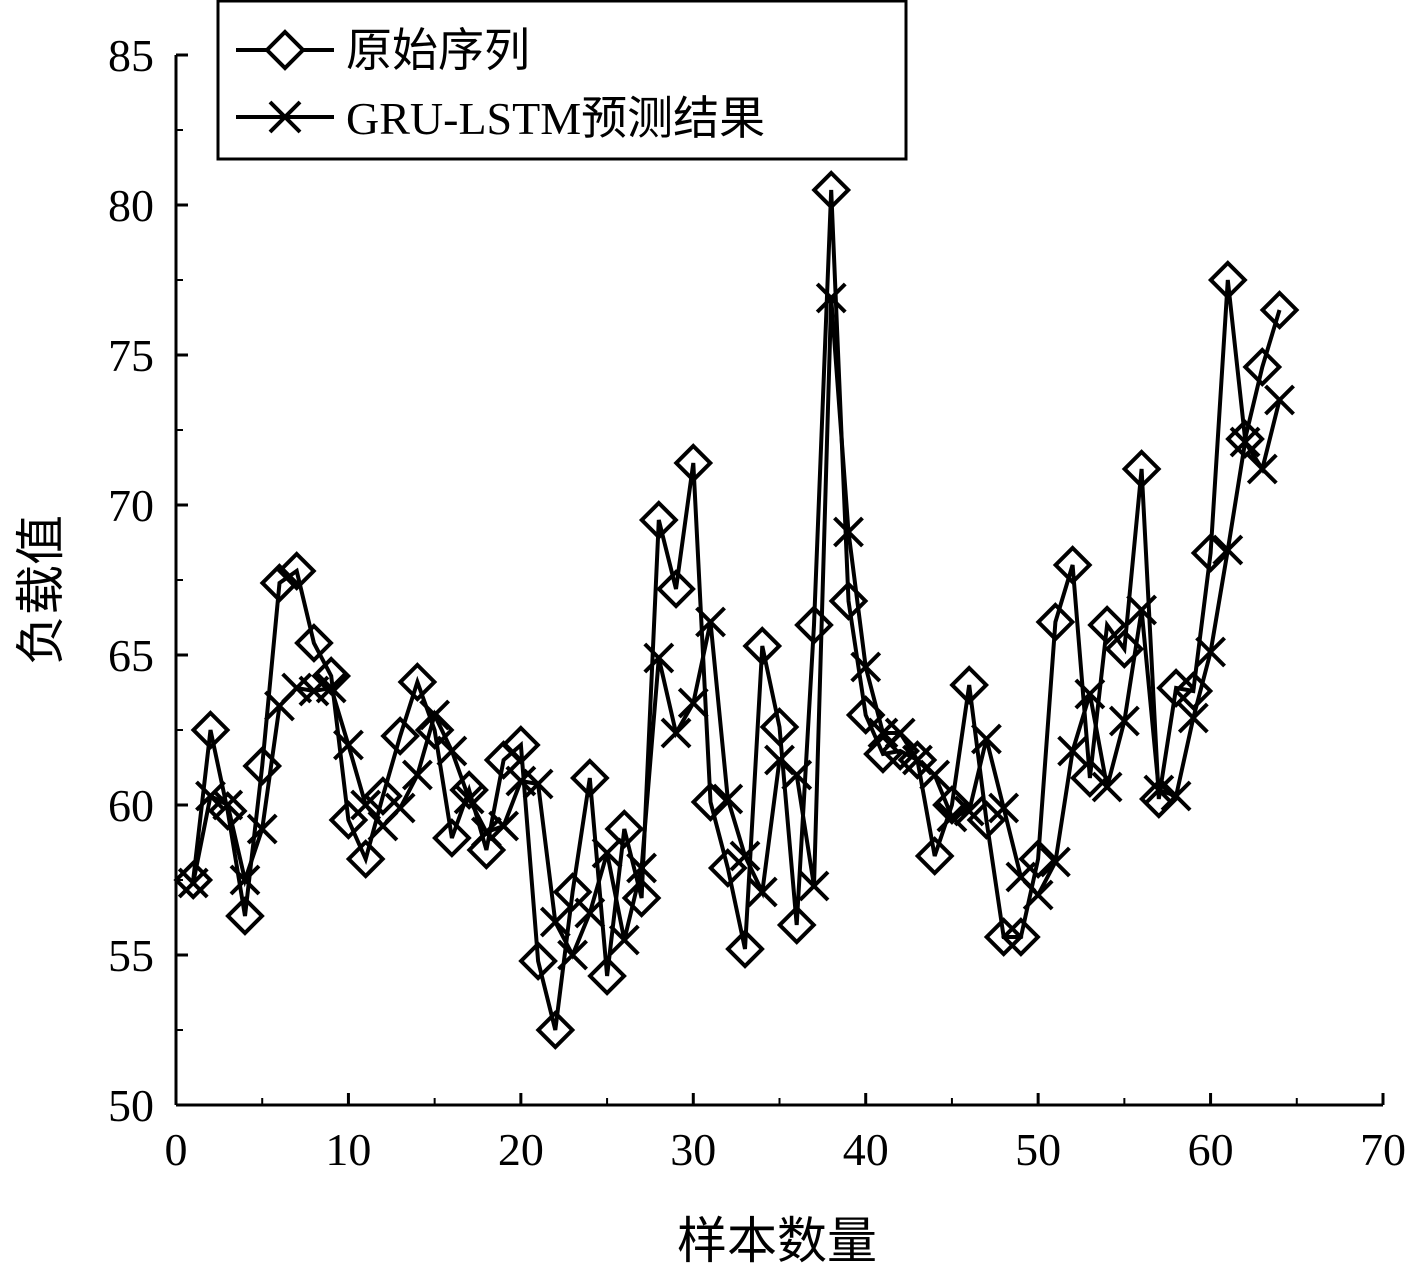  Describe the element at coordinates (693, 1149) in the screenshot. I see `x-tick-label: 30` at that location.